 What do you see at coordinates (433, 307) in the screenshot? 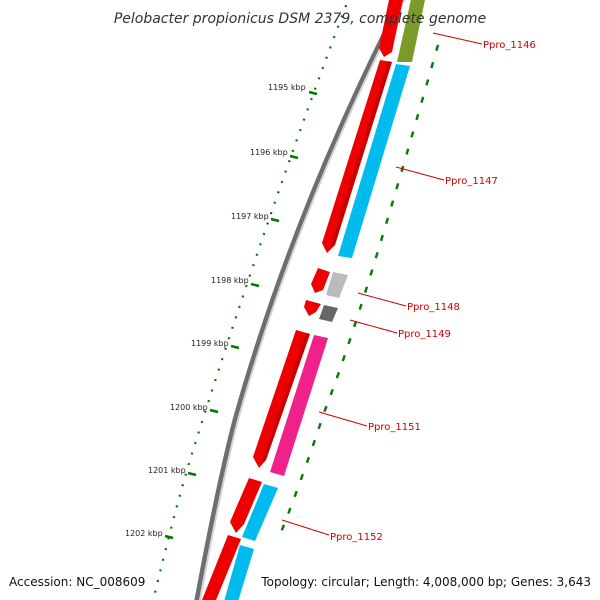
I see `gene-label-ppro-1148: Ppro_1148` at bounding box center [433, 307].